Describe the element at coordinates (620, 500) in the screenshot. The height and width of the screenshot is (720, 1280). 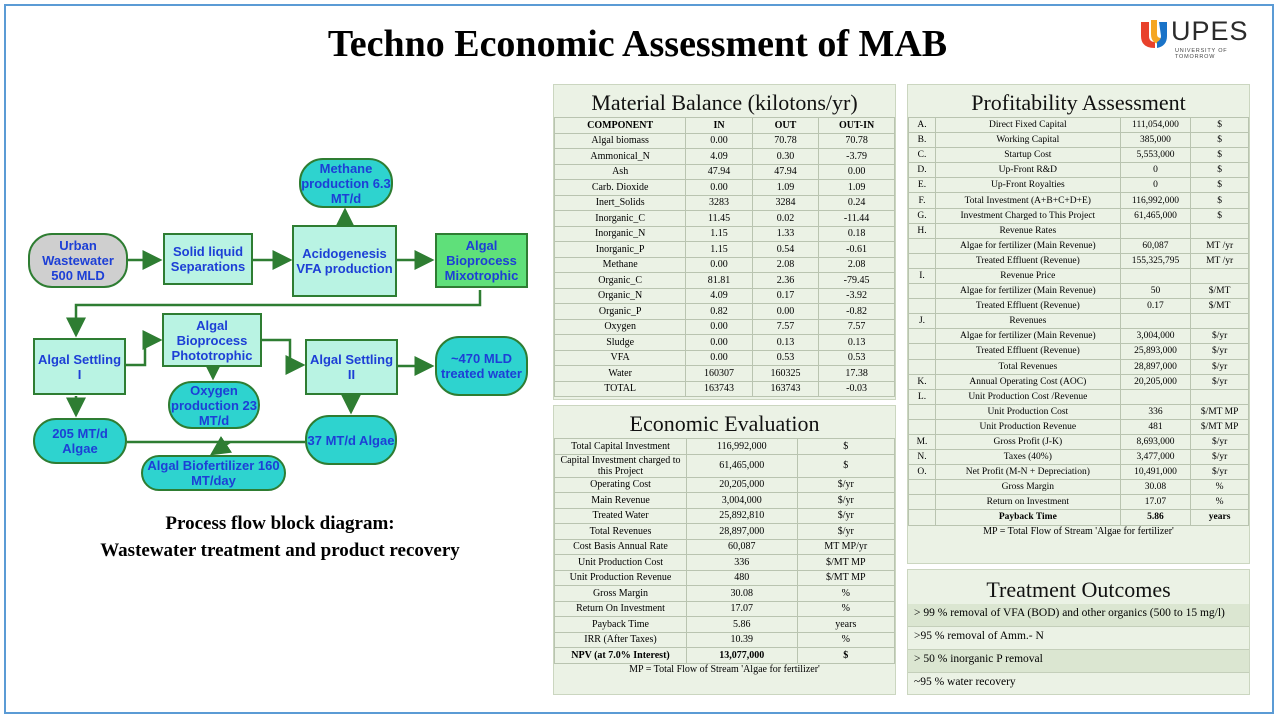
I see `table-cell: Main Revenue` at that location.